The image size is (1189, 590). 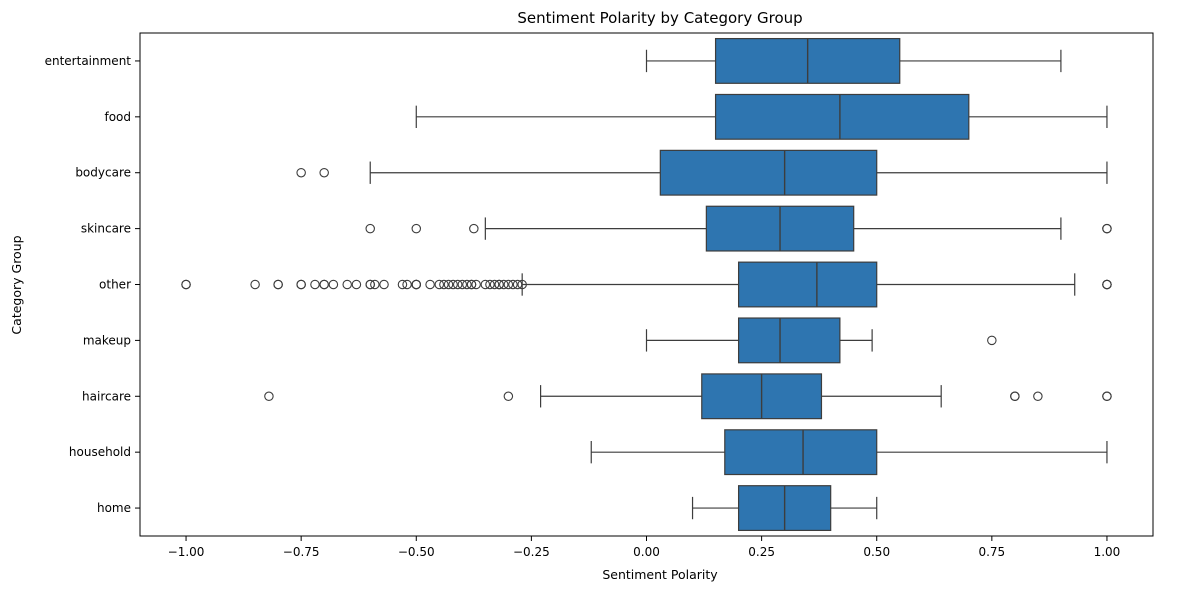 I want to click on y-tick-label-food: food, so click(x=117, y=117).